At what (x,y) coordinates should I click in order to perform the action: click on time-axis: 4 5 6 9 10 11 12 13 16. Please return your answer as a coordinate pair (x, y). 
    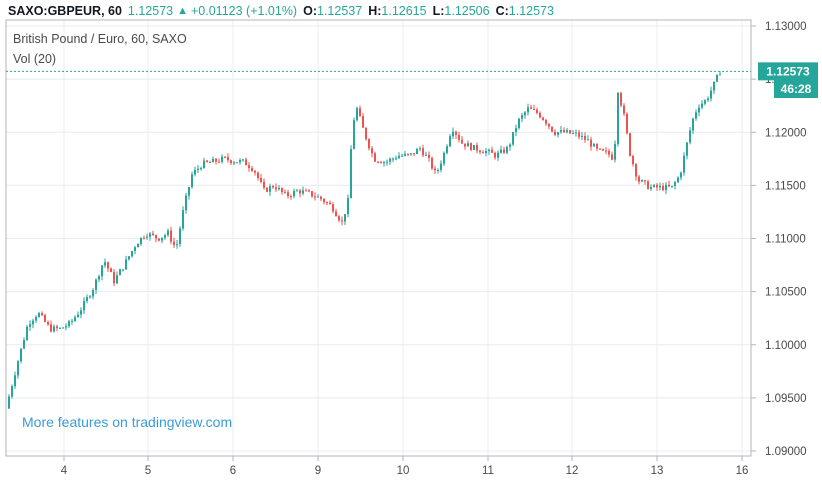
    Looking at the image, I should click on (405, 466).